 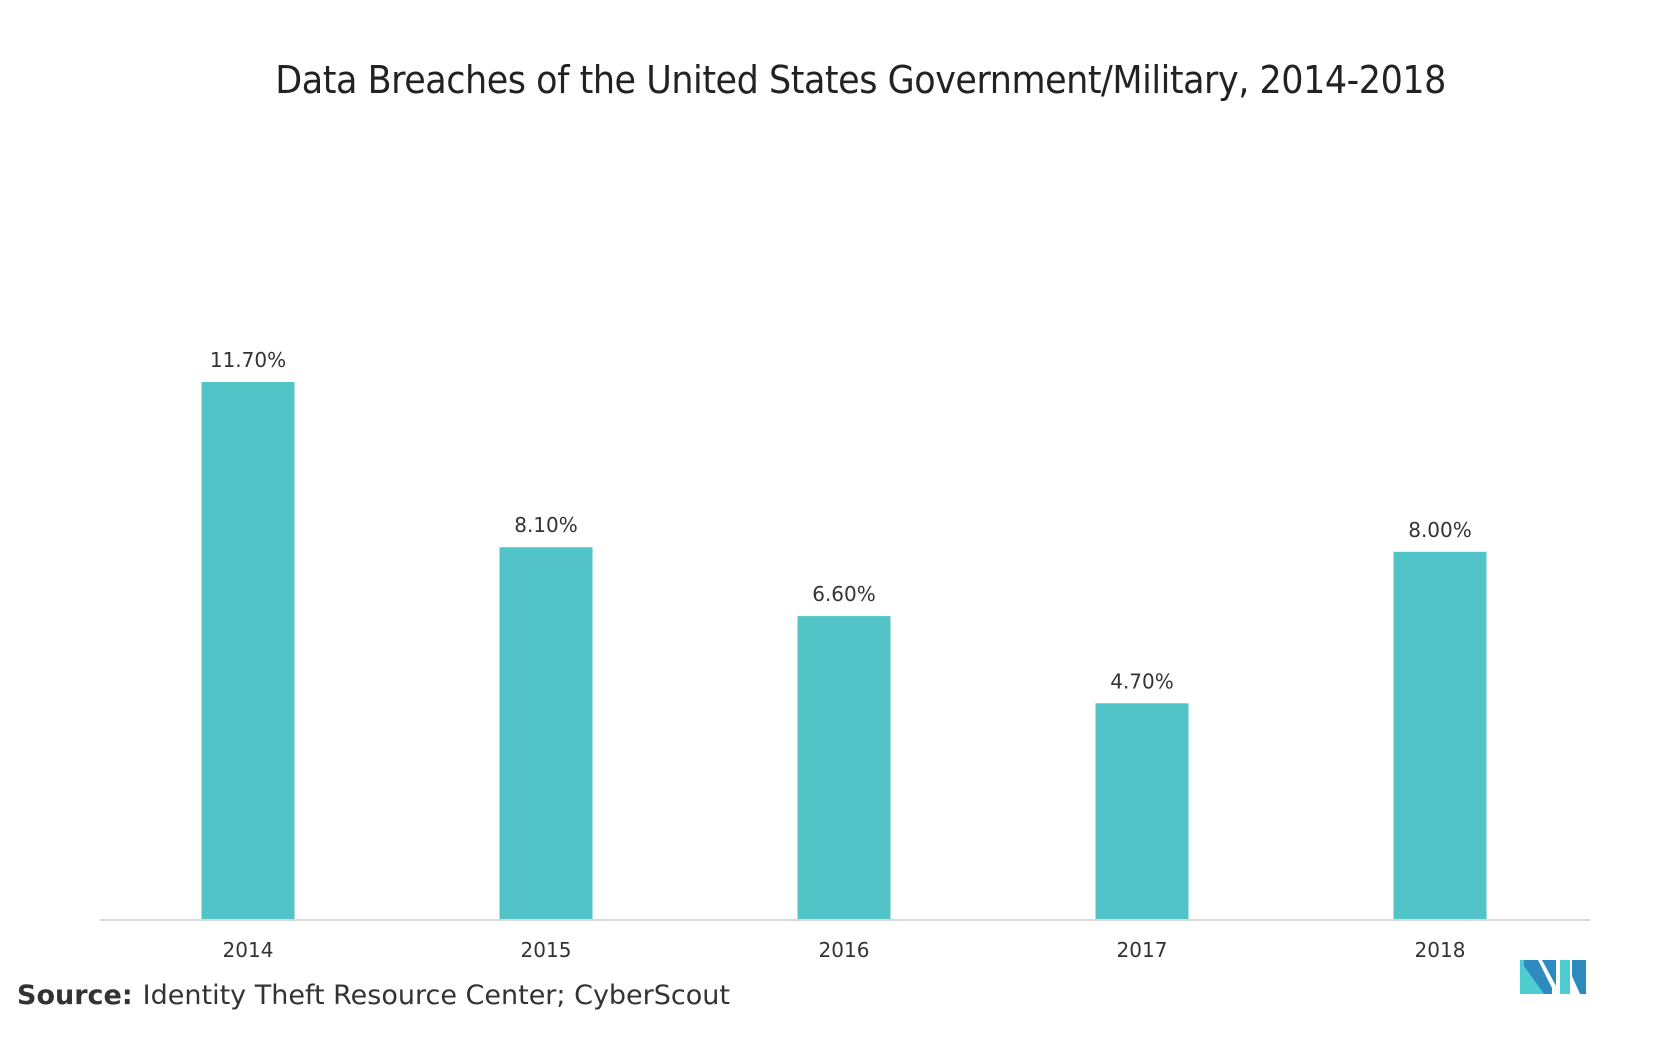 I want to click on bar-2015, so click(x=546, y=733).